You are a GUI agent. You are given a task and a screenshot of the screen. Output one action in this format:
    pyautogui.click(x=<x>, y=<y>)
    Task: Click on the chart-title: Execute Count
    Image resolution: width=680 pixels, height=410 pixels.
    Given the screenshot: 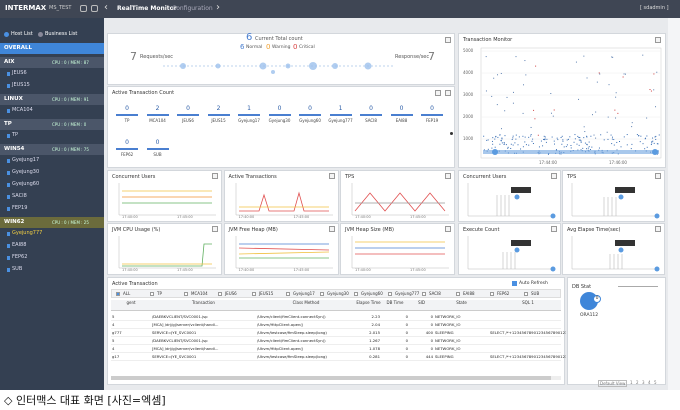 What is the action you would take?
    pyautogui.click(x=481, y=230)
    